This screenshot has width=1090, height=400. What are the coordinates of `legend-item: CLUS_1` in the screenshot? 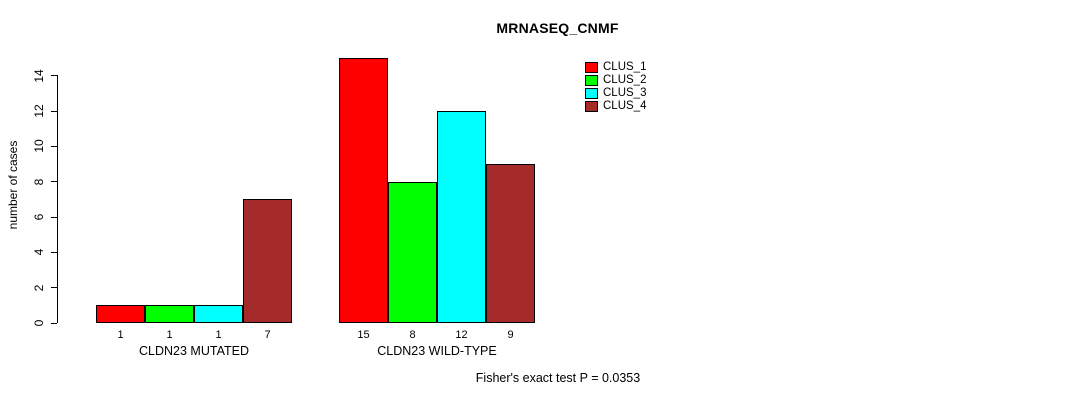 It's located at (615, 67).